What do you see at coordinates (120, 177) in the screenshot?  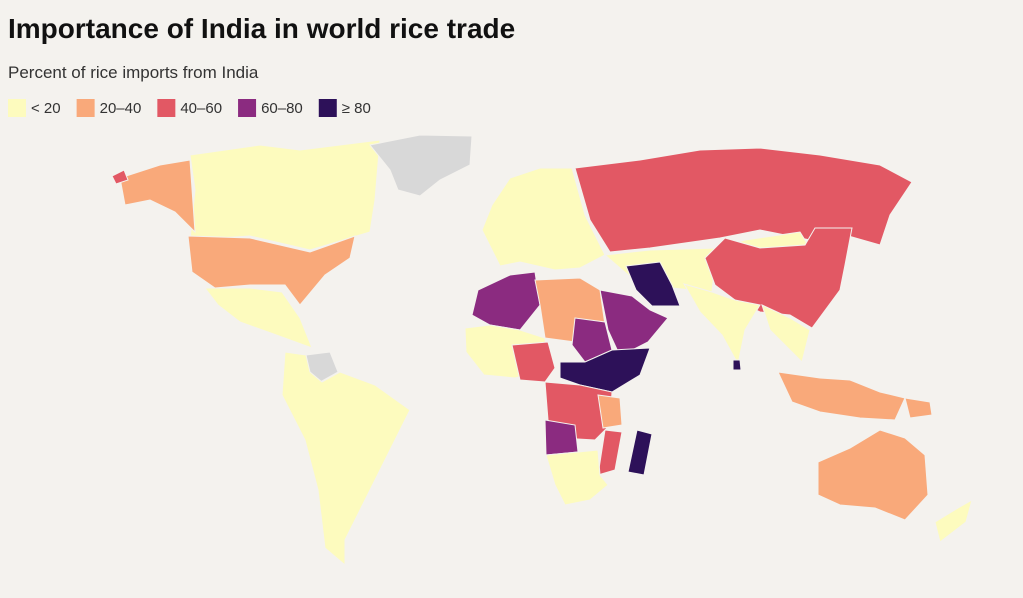 I see `aleutian` at bounding box center [120, 177].